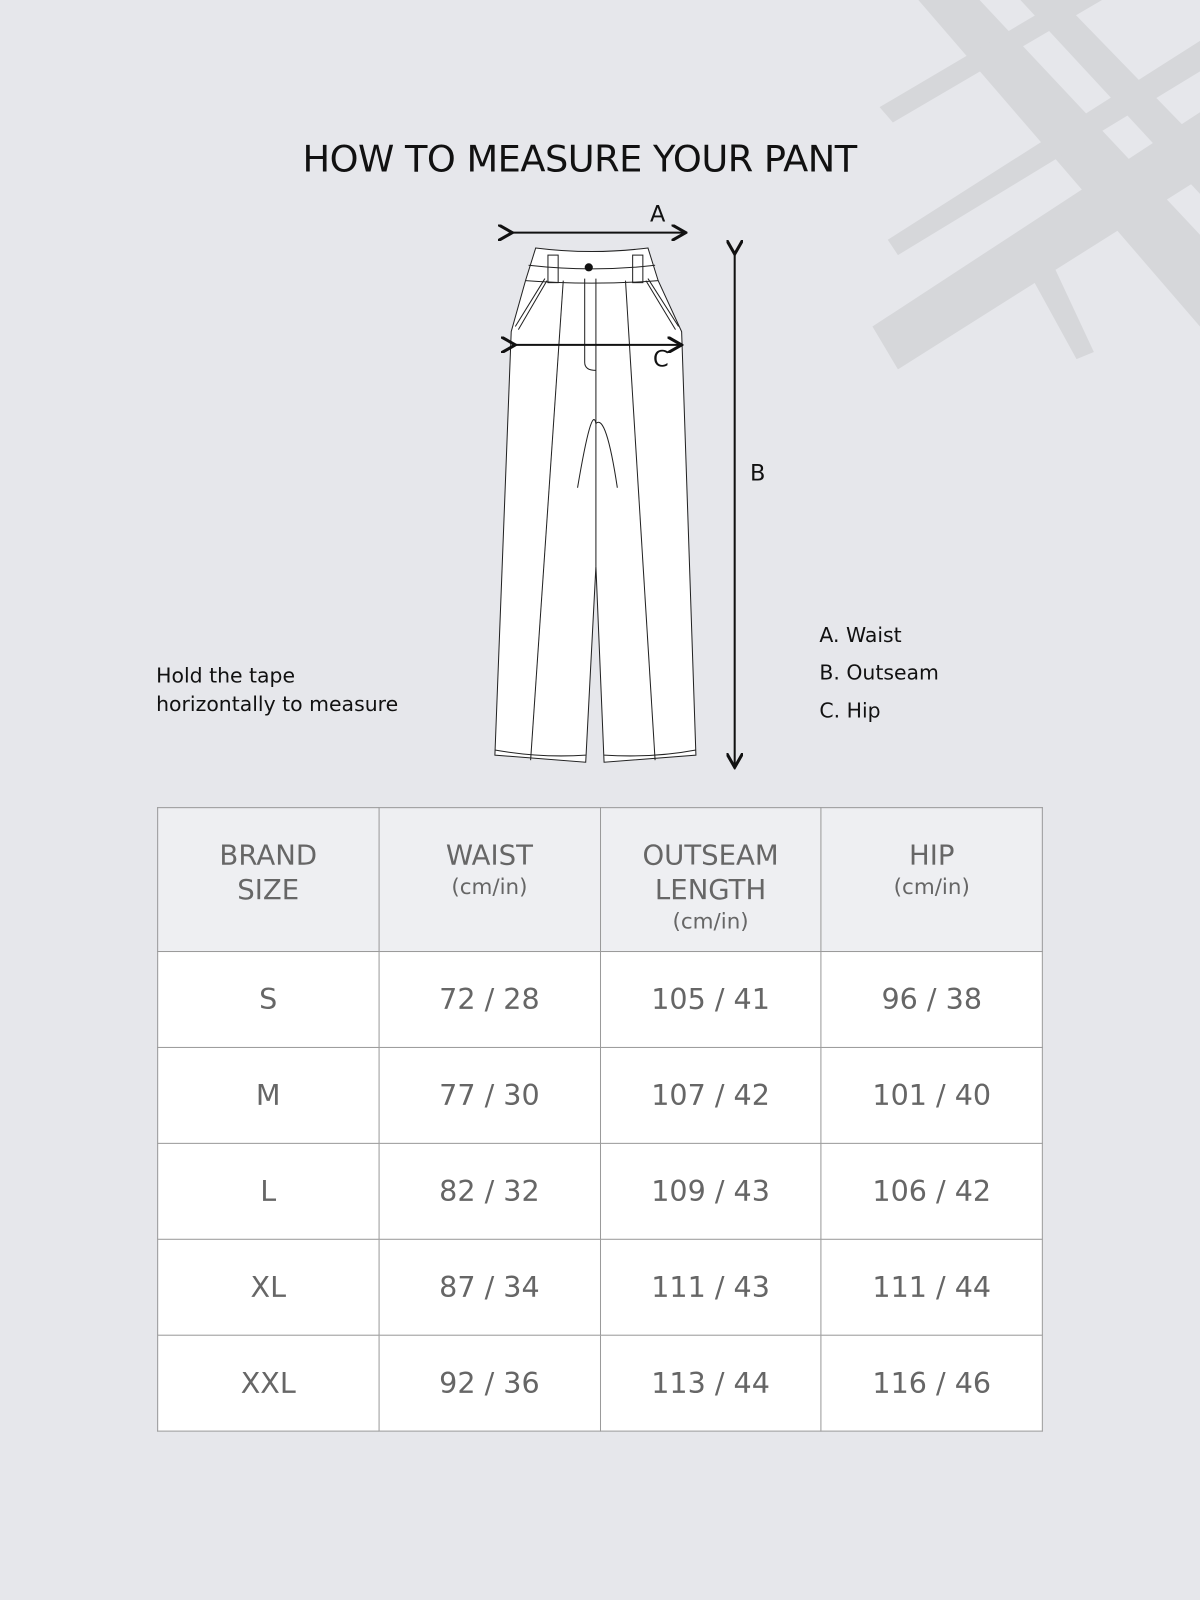 The image size is (1200, 1600). I want to click on cell-waist: 72 / 28, so click(489, 999).